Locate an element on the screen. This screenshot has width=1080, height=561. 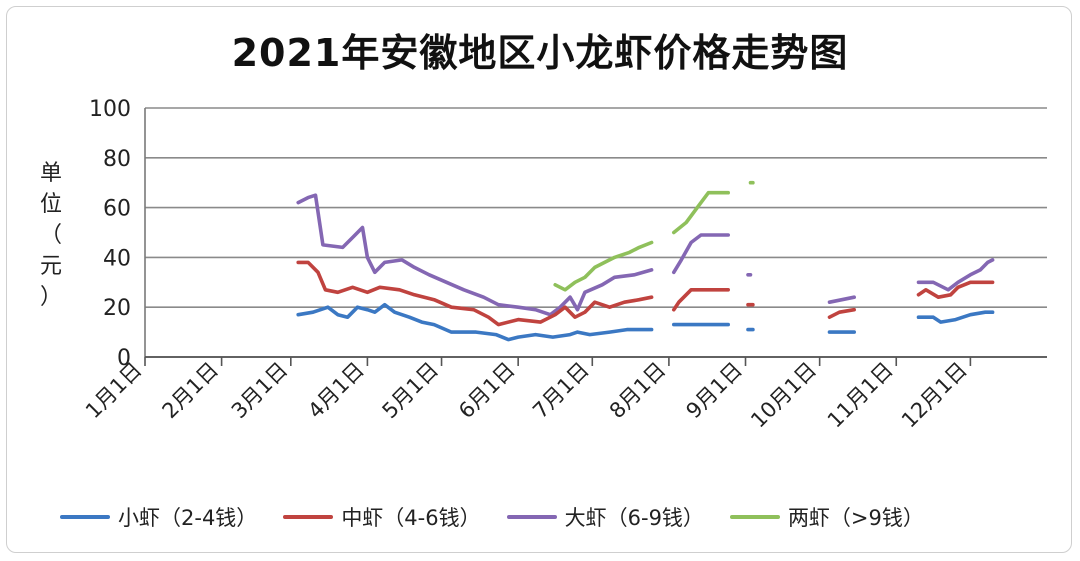
legend-label-medium: 中虾（4-6钱） is located at coordinates (411, 518).